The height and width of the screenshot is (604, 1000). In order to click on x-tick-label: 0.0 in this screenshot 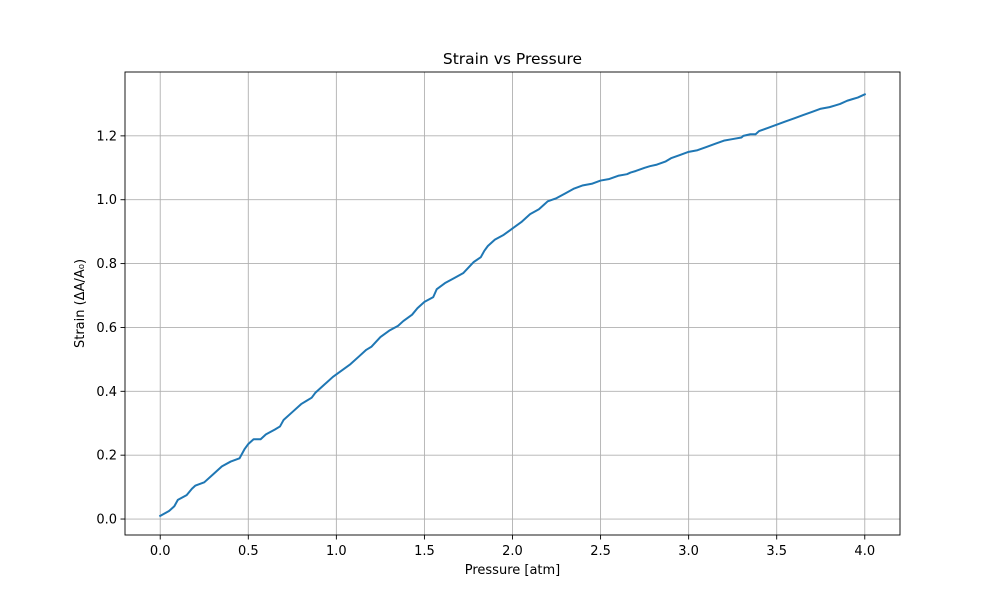, I will do `click(160, 551)`.